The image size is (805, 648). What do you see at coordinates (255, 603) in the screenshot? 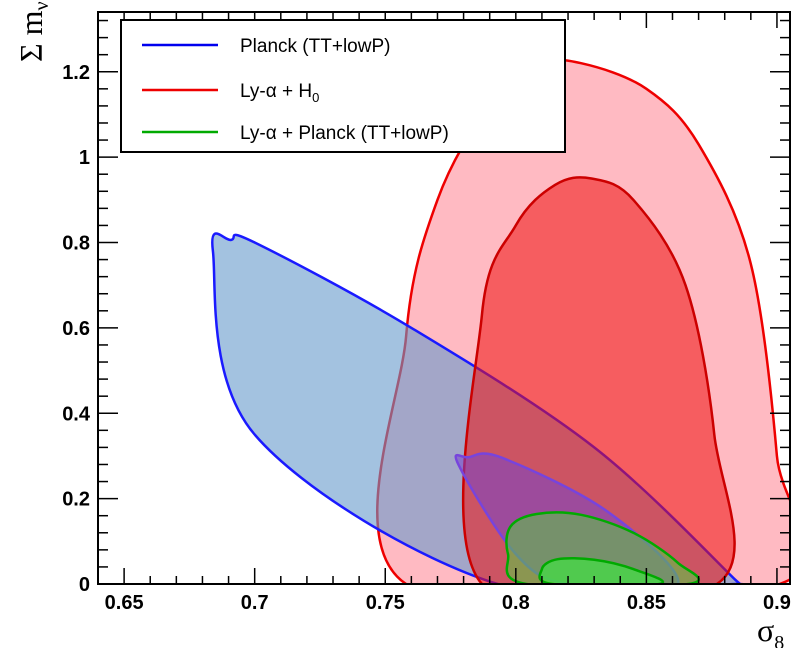
I see `x-tick-label: 0.7` at bounding box center [255, 603].